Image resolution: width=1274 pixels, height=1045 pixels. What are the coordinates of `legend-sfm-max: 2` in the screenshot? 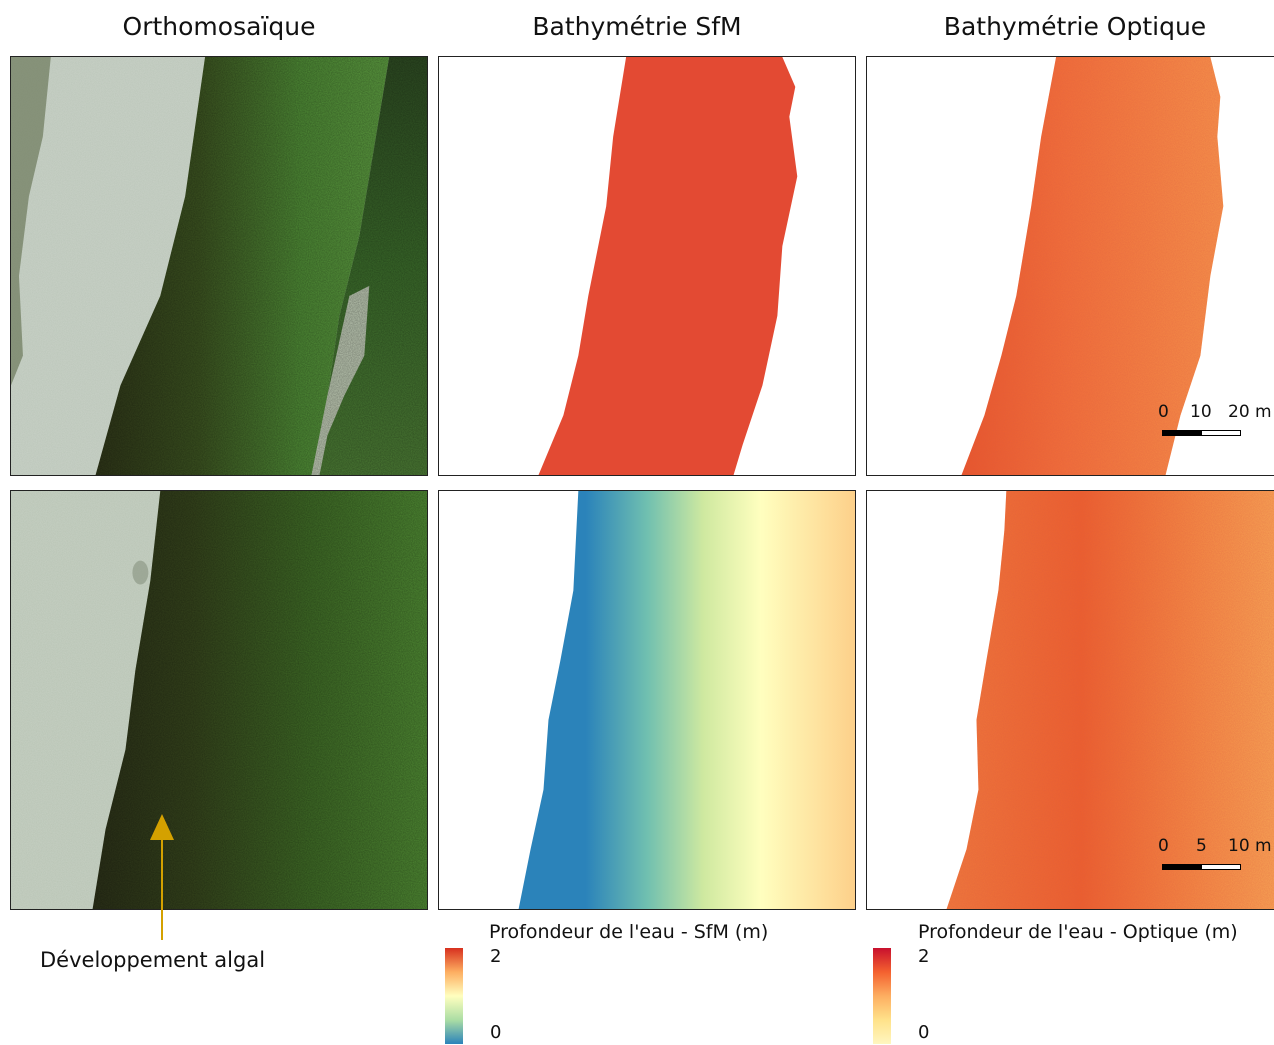 It's located at (496, 956).